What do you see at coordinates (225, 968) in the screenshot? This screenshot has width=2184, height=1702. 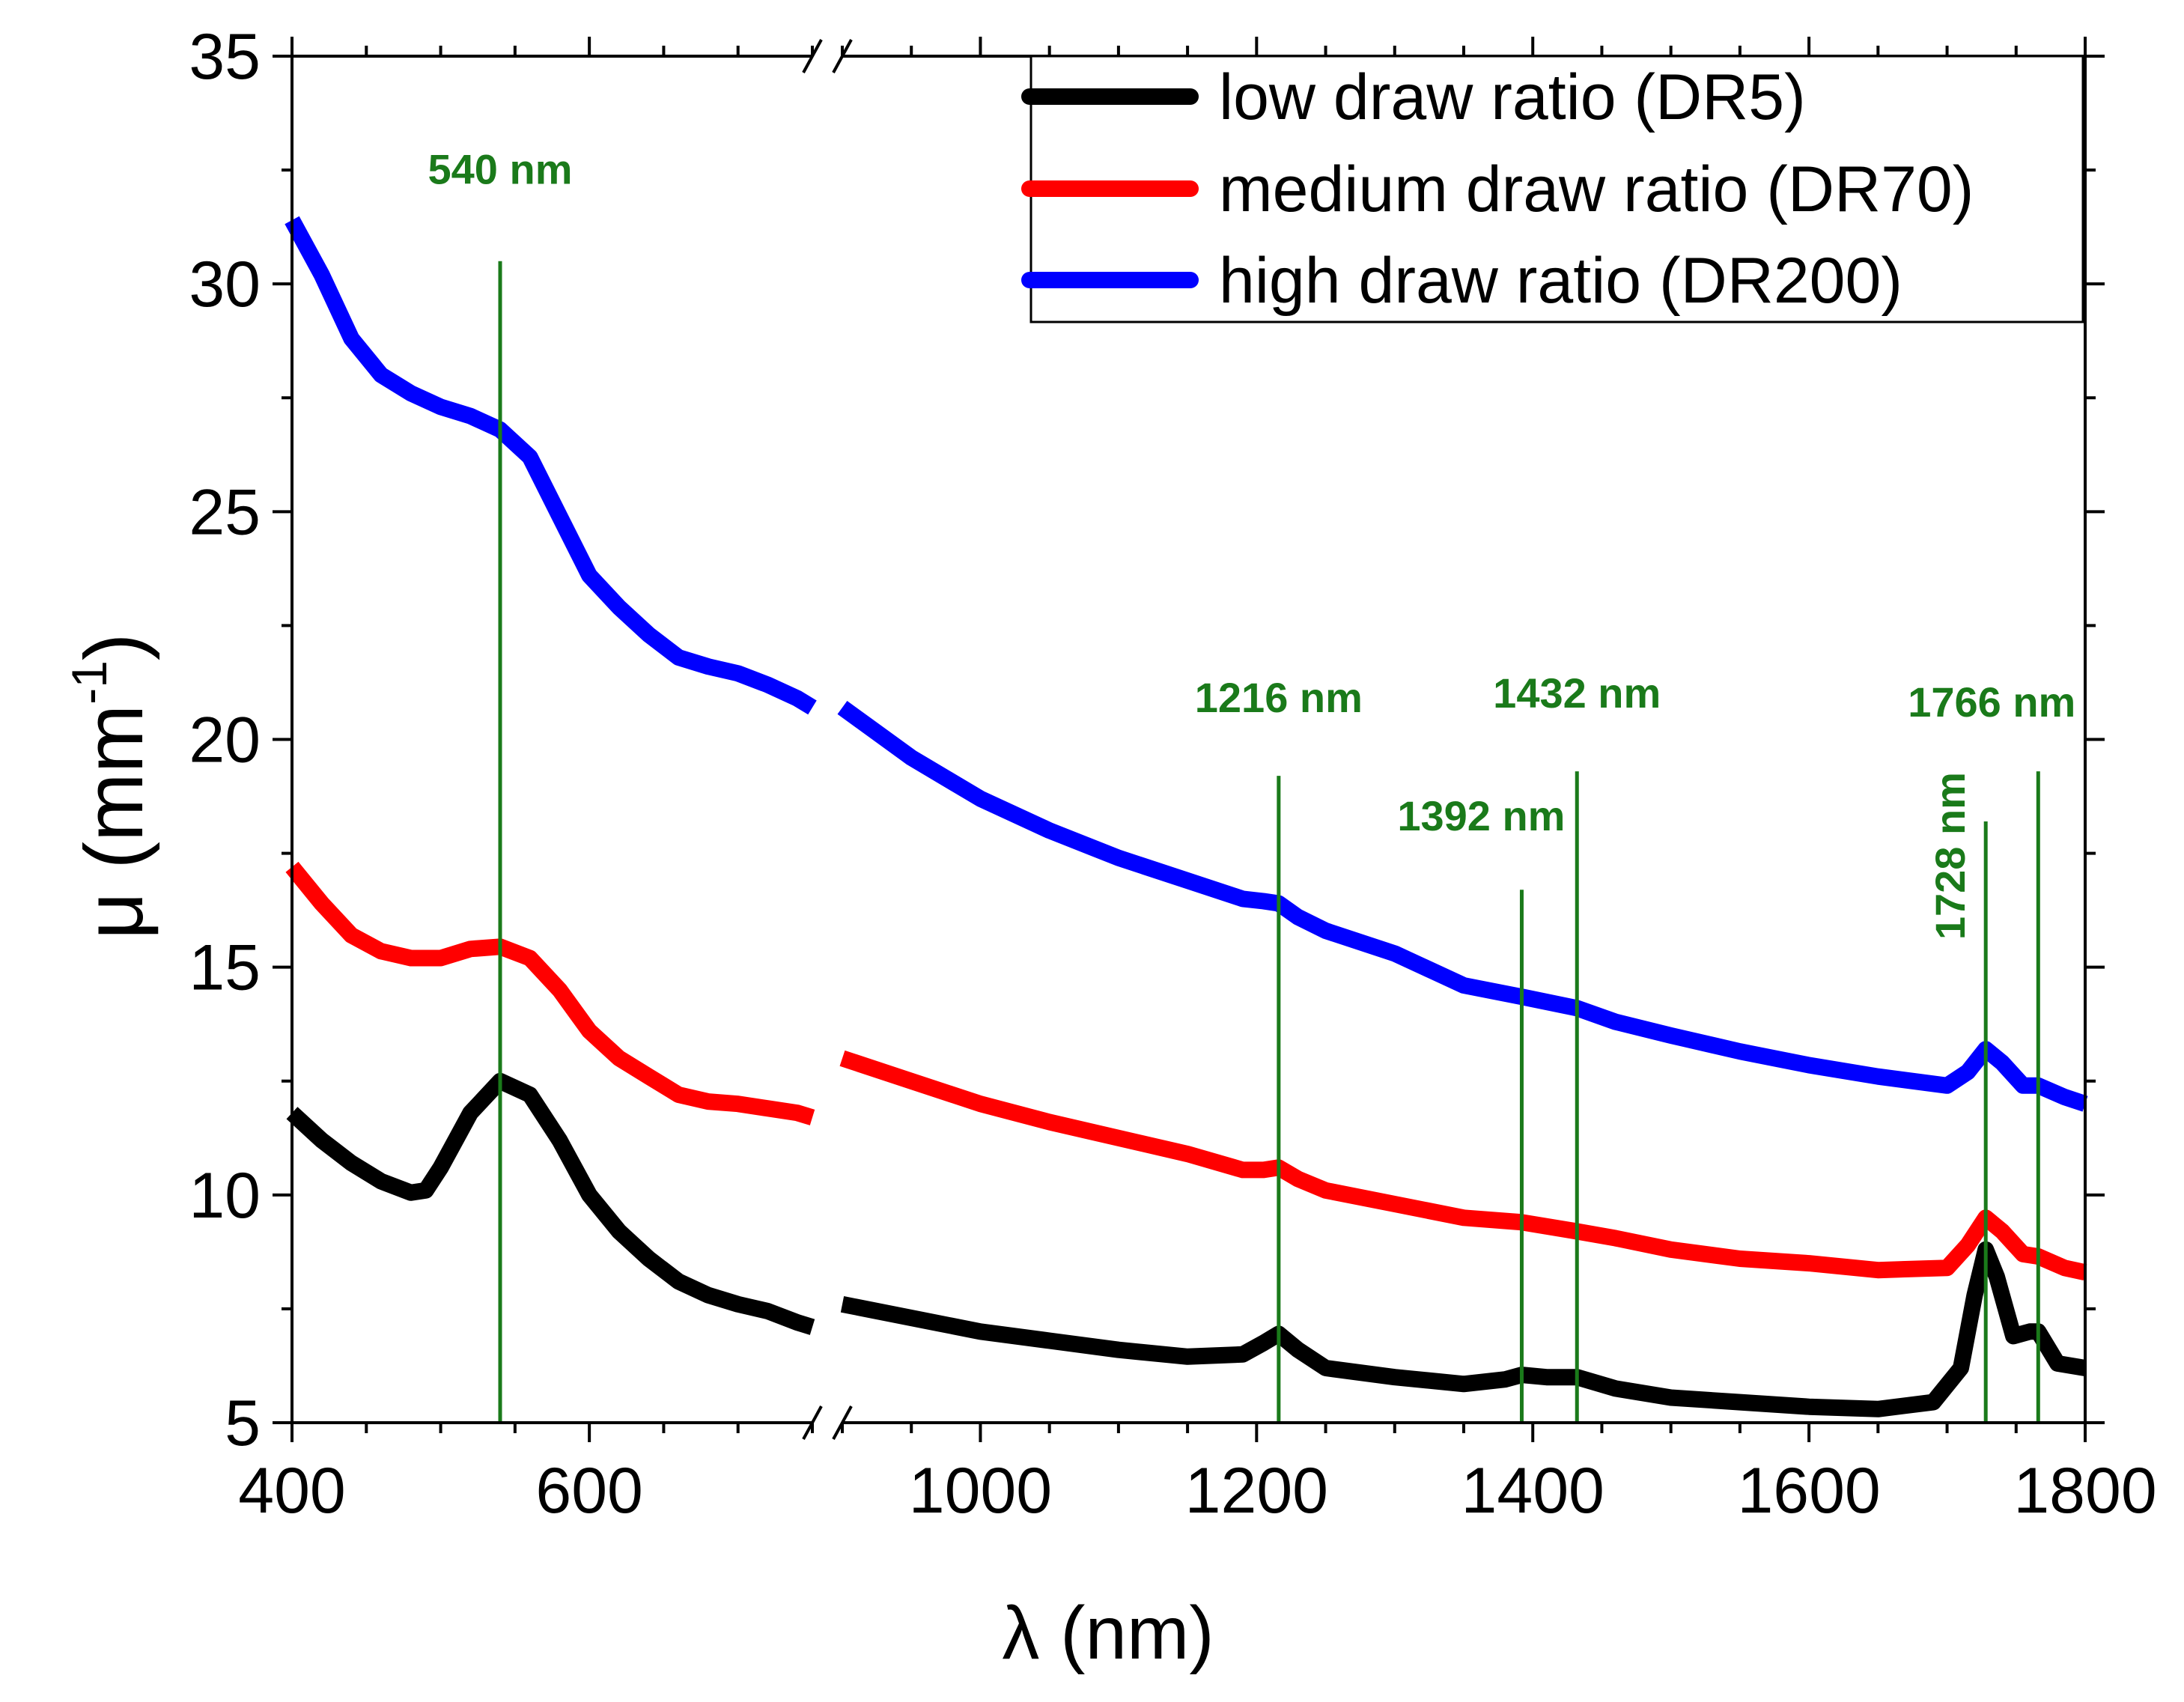 I see `y-tick-label: 15` at bounding box center [225, 968].